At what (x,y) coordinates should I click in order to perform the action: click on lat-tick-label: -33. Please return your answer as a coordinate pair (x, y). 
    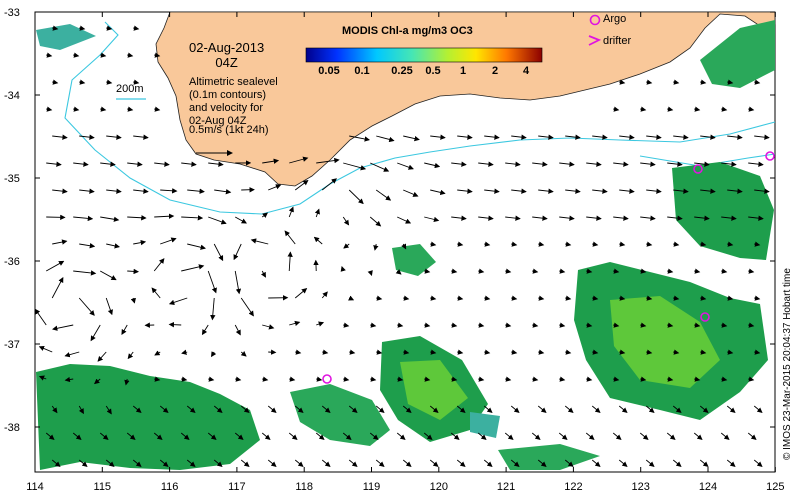
    Looking at the image, I should click on (12, 13).